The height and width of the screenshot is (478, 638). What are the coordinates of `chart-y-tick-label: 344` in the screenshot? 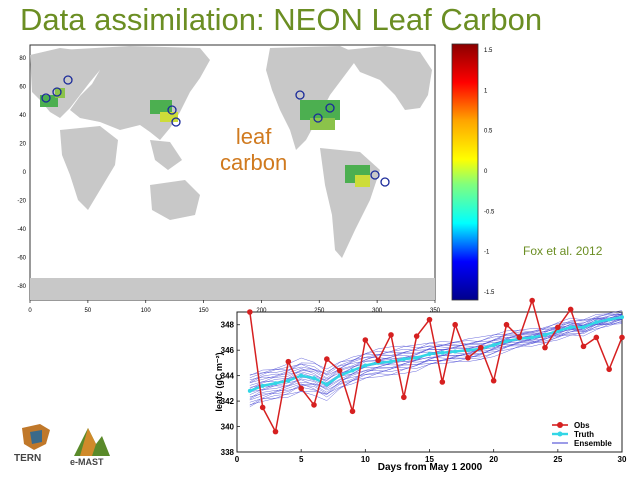 It's located at (228, 376).